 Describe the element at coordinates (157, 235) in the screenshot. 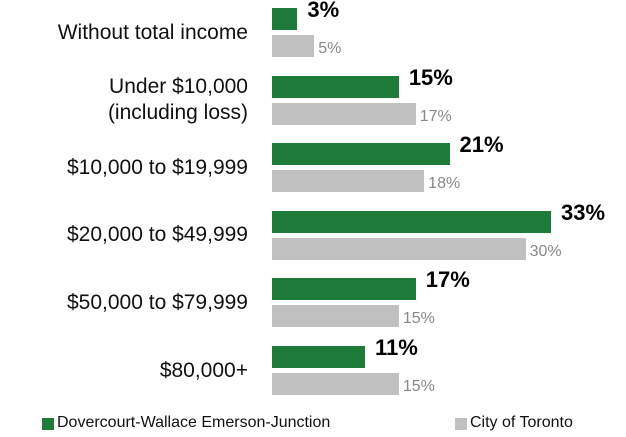

I see `category-label: $20,000 to $49,999` at that location.